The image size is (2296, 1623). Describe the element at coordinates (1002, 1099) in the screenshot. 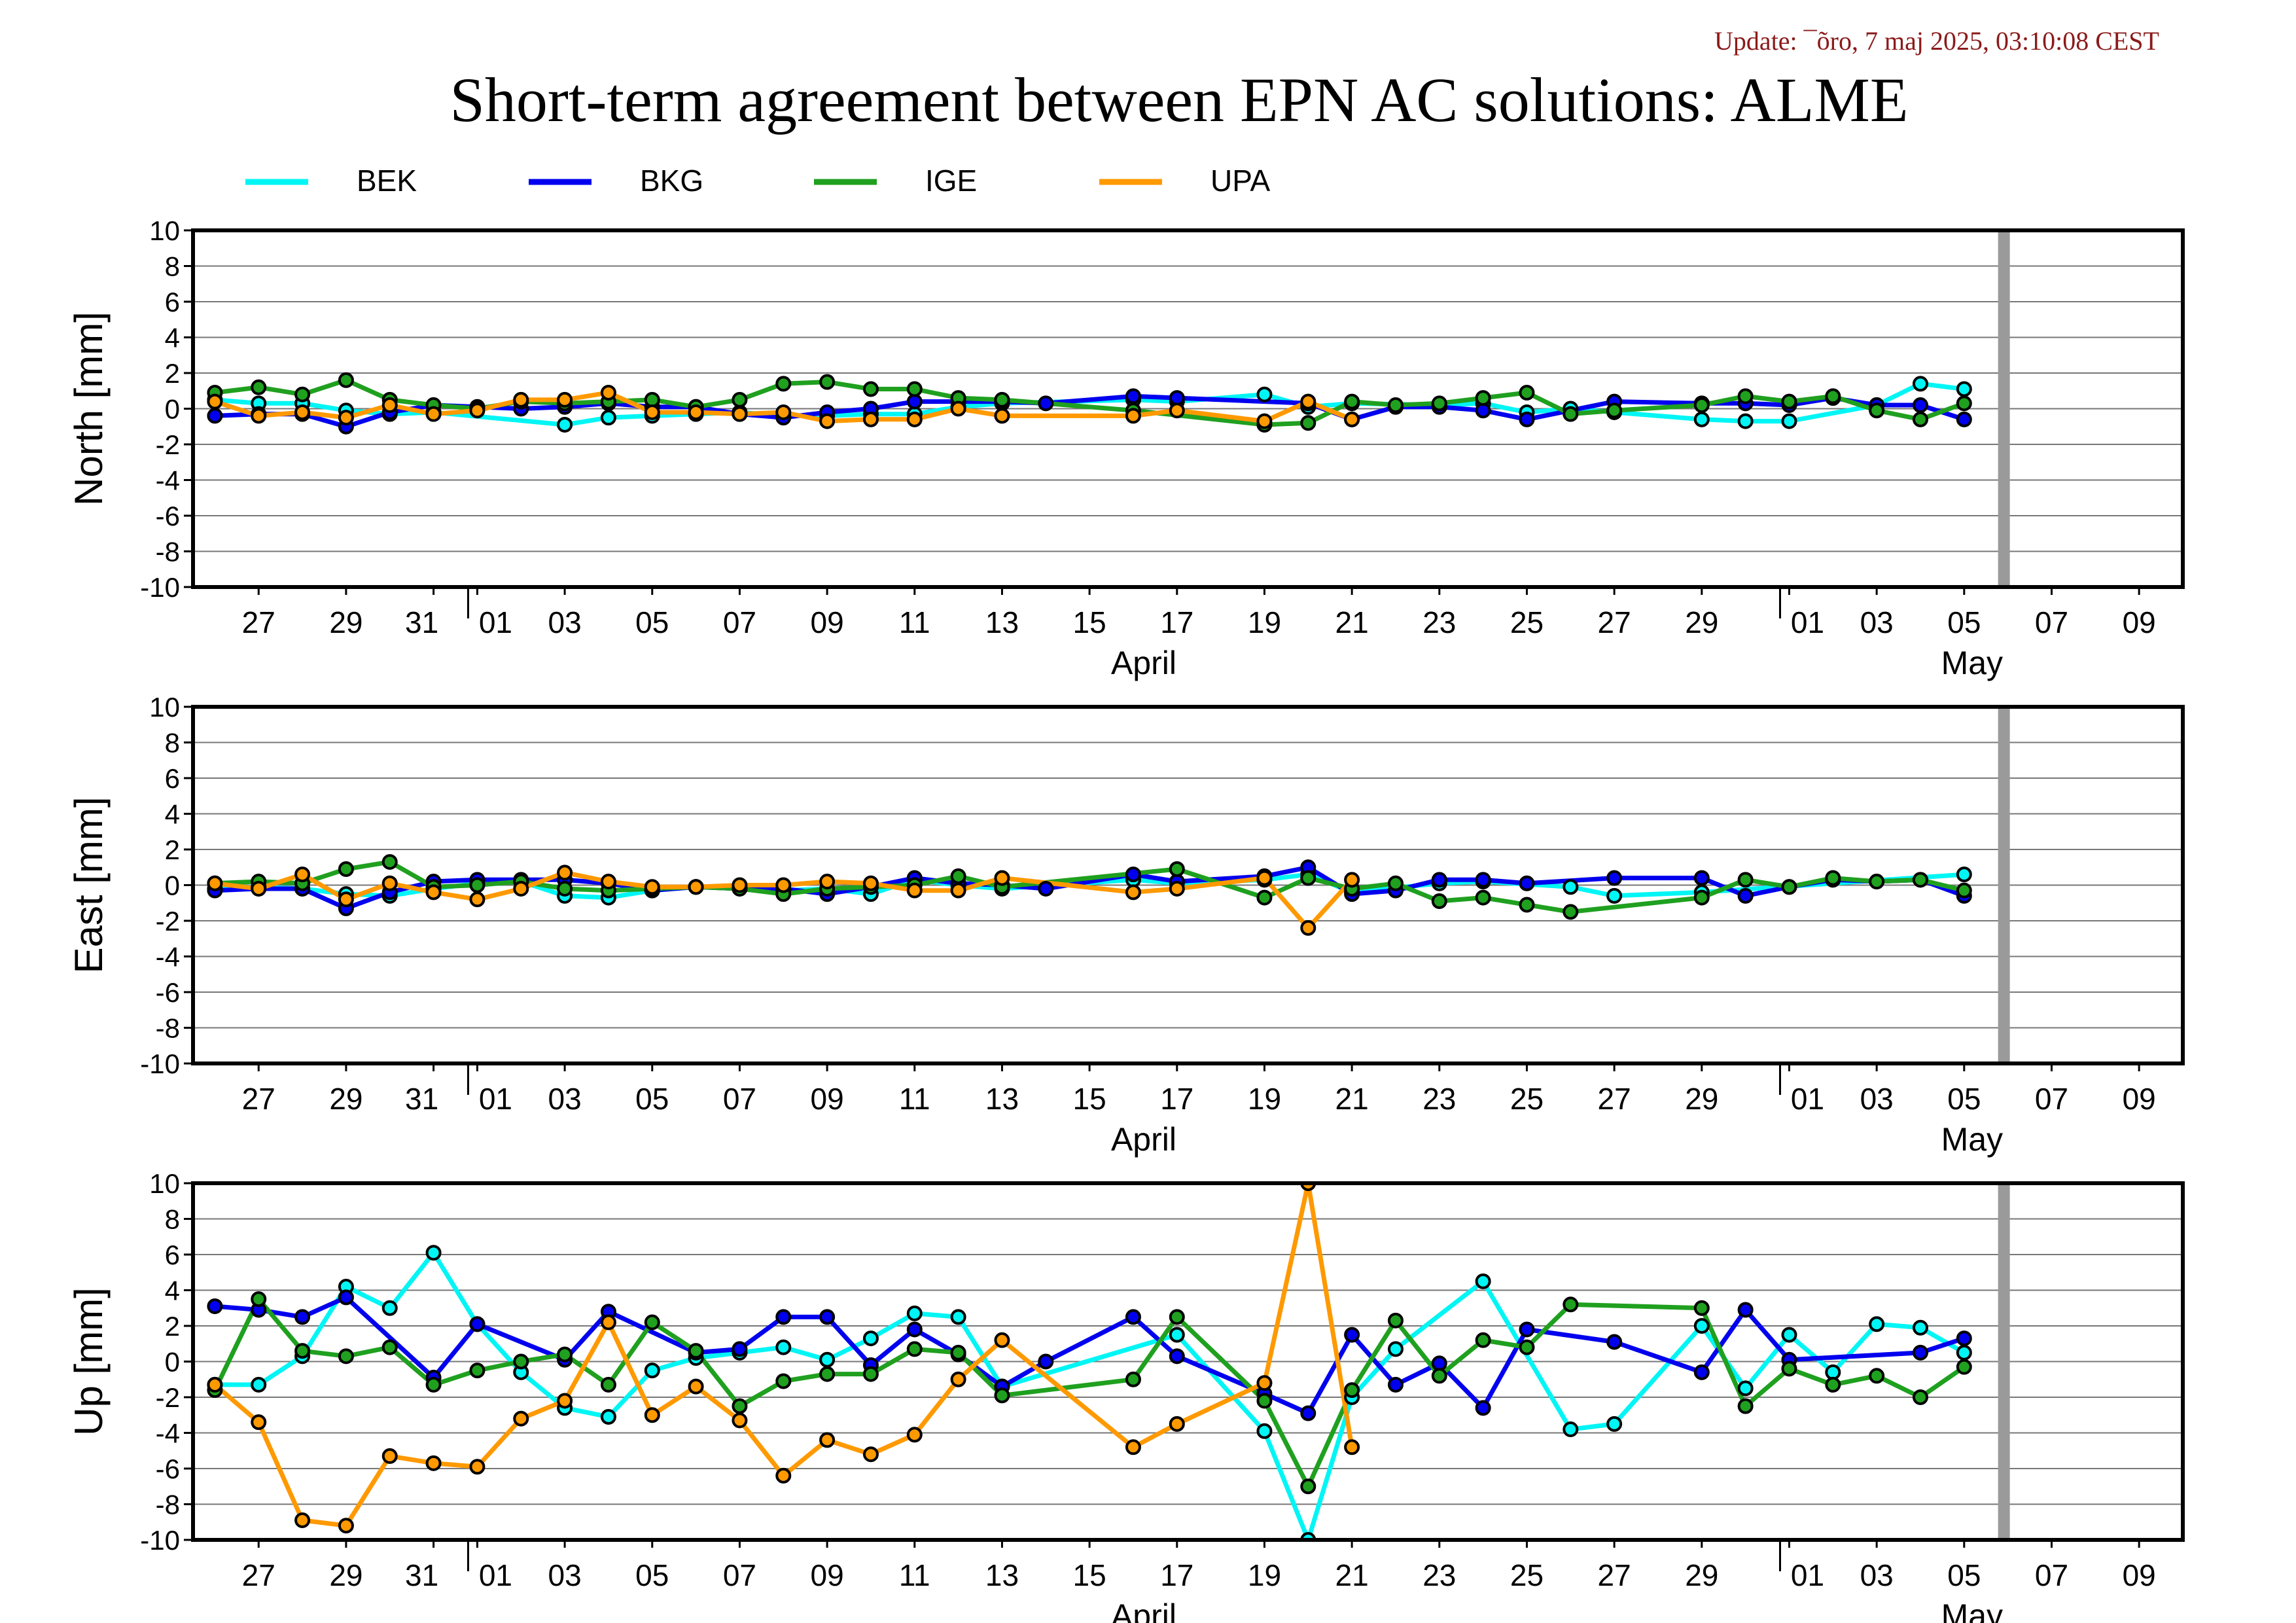

I see `x-tick-label: 13` at that location.